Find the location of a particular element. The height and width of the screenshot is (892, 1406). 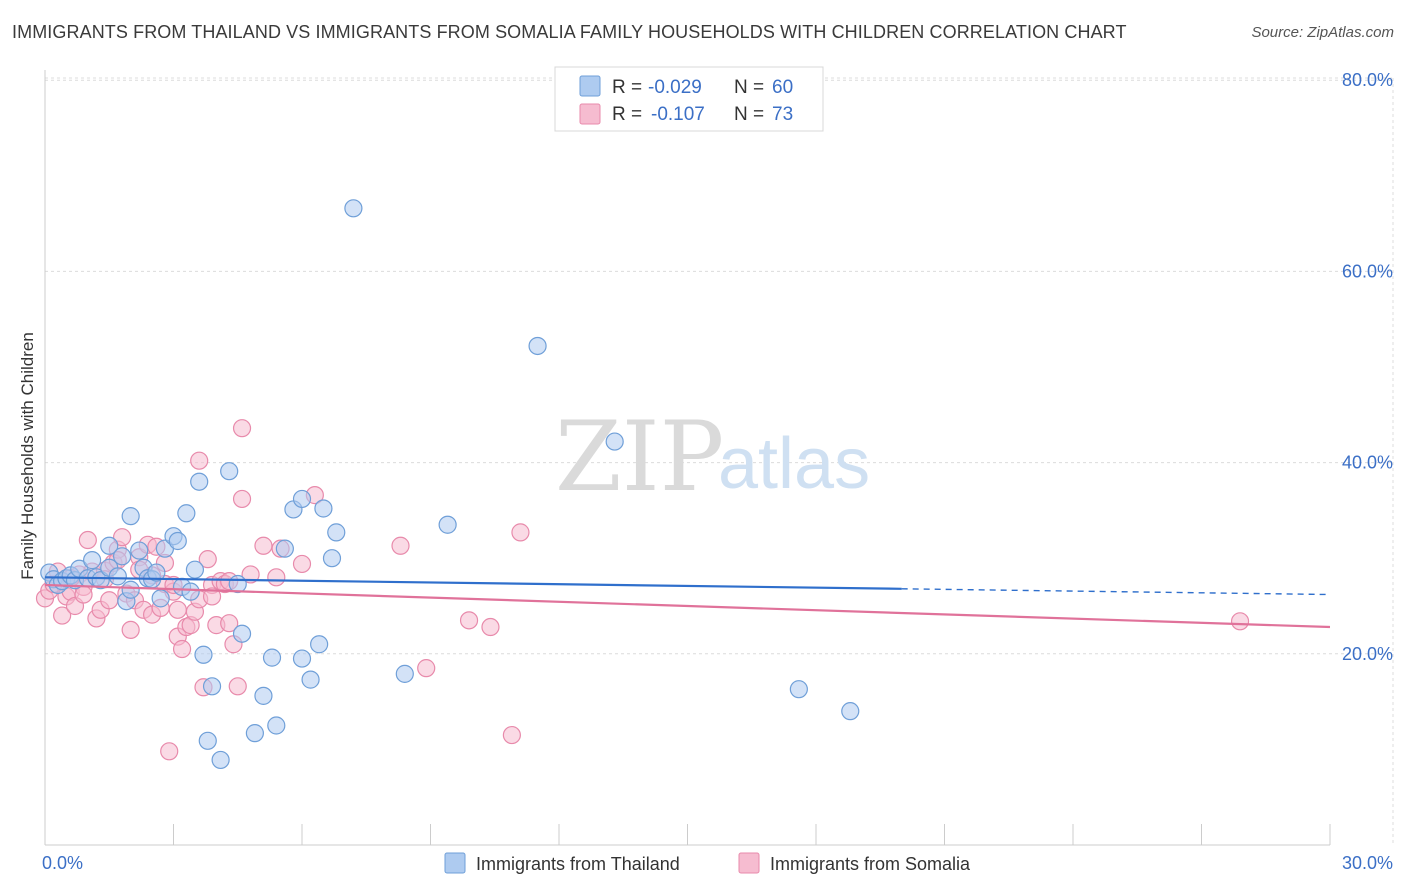

bottom-legend-label-thailand: Immigrants from Thailand is located at coordinates (578, 864).